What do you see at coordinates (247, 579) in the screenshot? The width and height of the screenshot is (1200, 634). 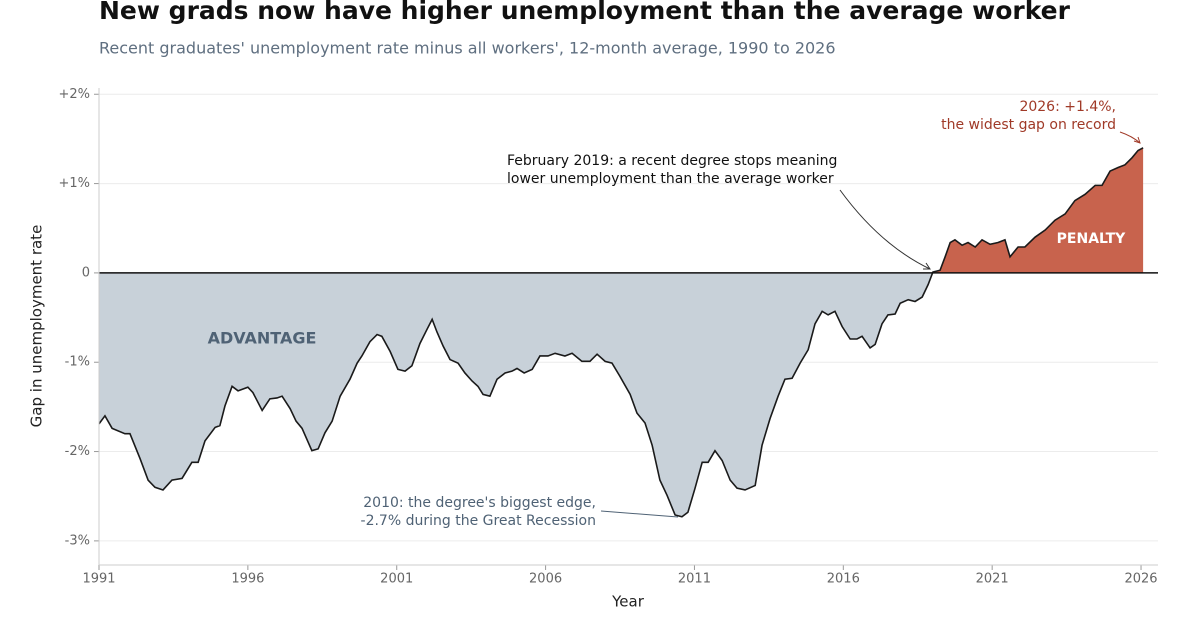 I see `x-tick-label: 1996` at bounding box center [247, 579].